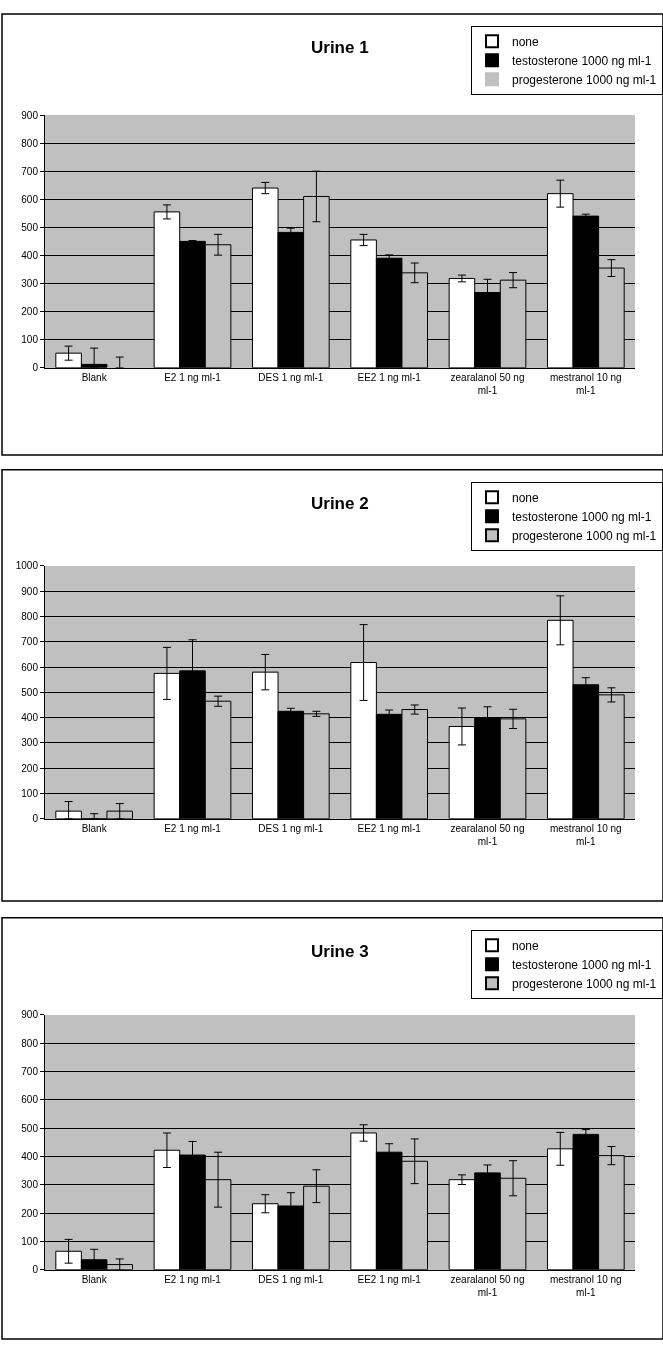  I want to click on chart-title: Urine 3, so click(340, 951).